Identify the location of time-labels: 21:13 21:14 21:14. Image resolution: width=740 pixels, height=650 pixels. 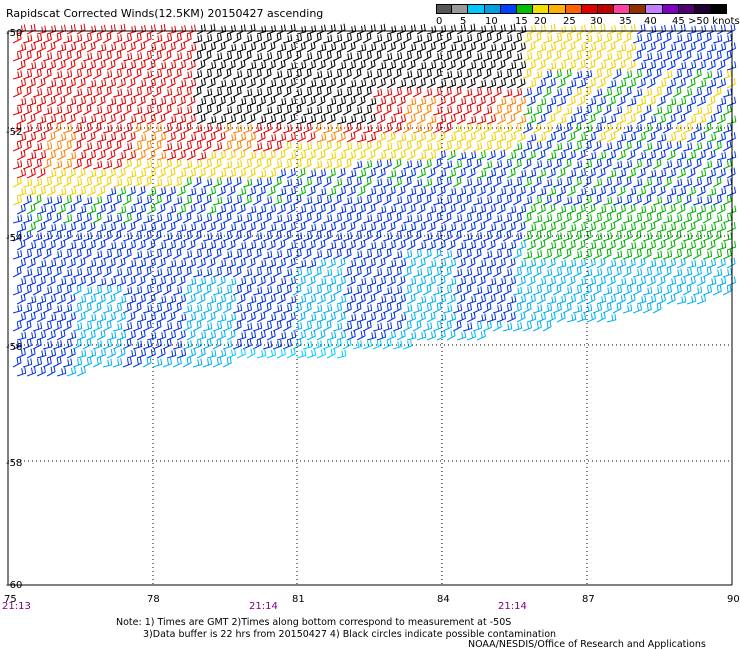
(264, 606).